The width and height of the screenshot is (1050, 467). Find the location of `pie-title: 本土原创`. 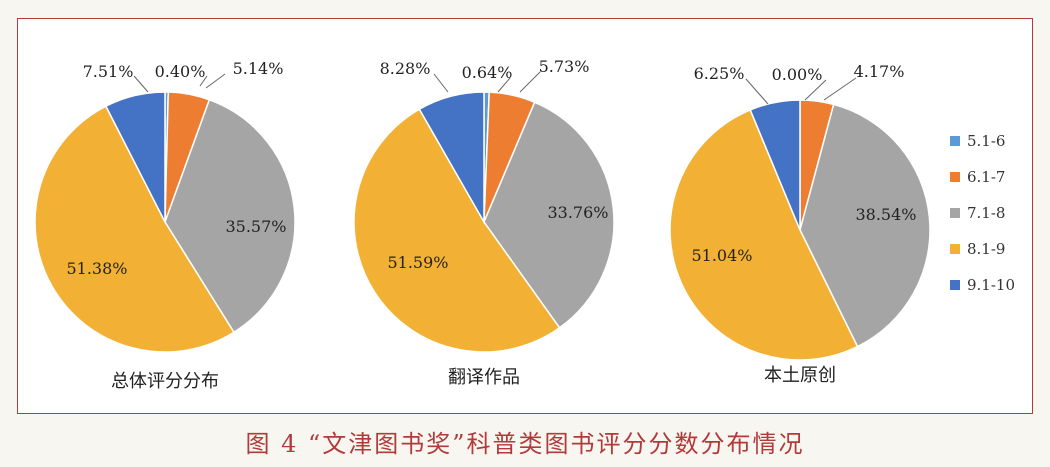

pie-title: 本土原创 is located at coordinates (800, 375).